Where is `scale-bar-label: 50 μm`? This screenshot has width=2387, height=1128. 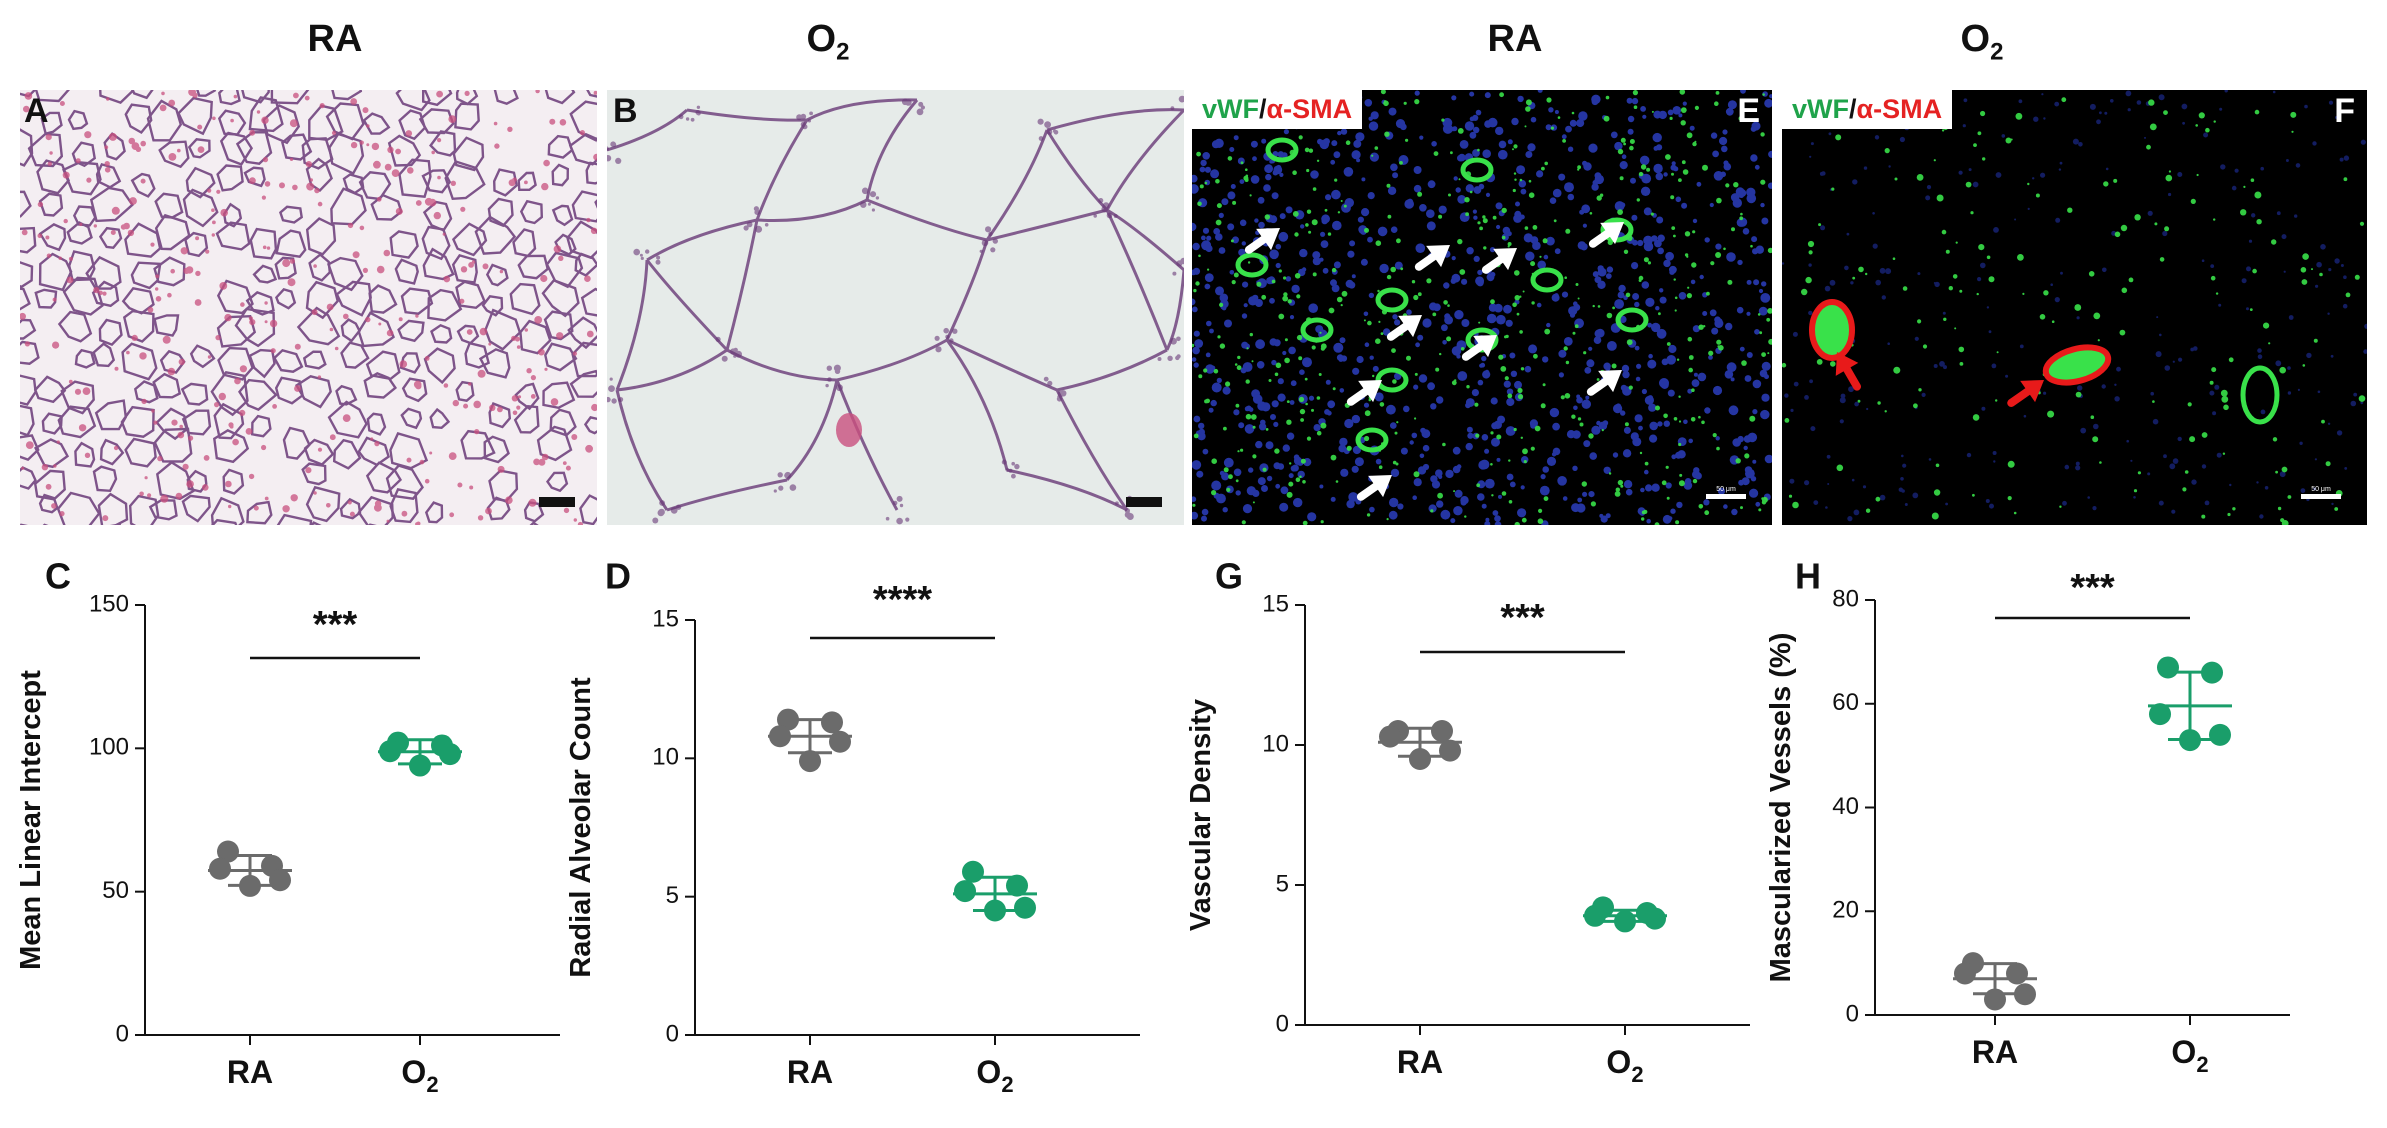 scale-bar-label: 50 μm is located at coordinates (1726, 489).